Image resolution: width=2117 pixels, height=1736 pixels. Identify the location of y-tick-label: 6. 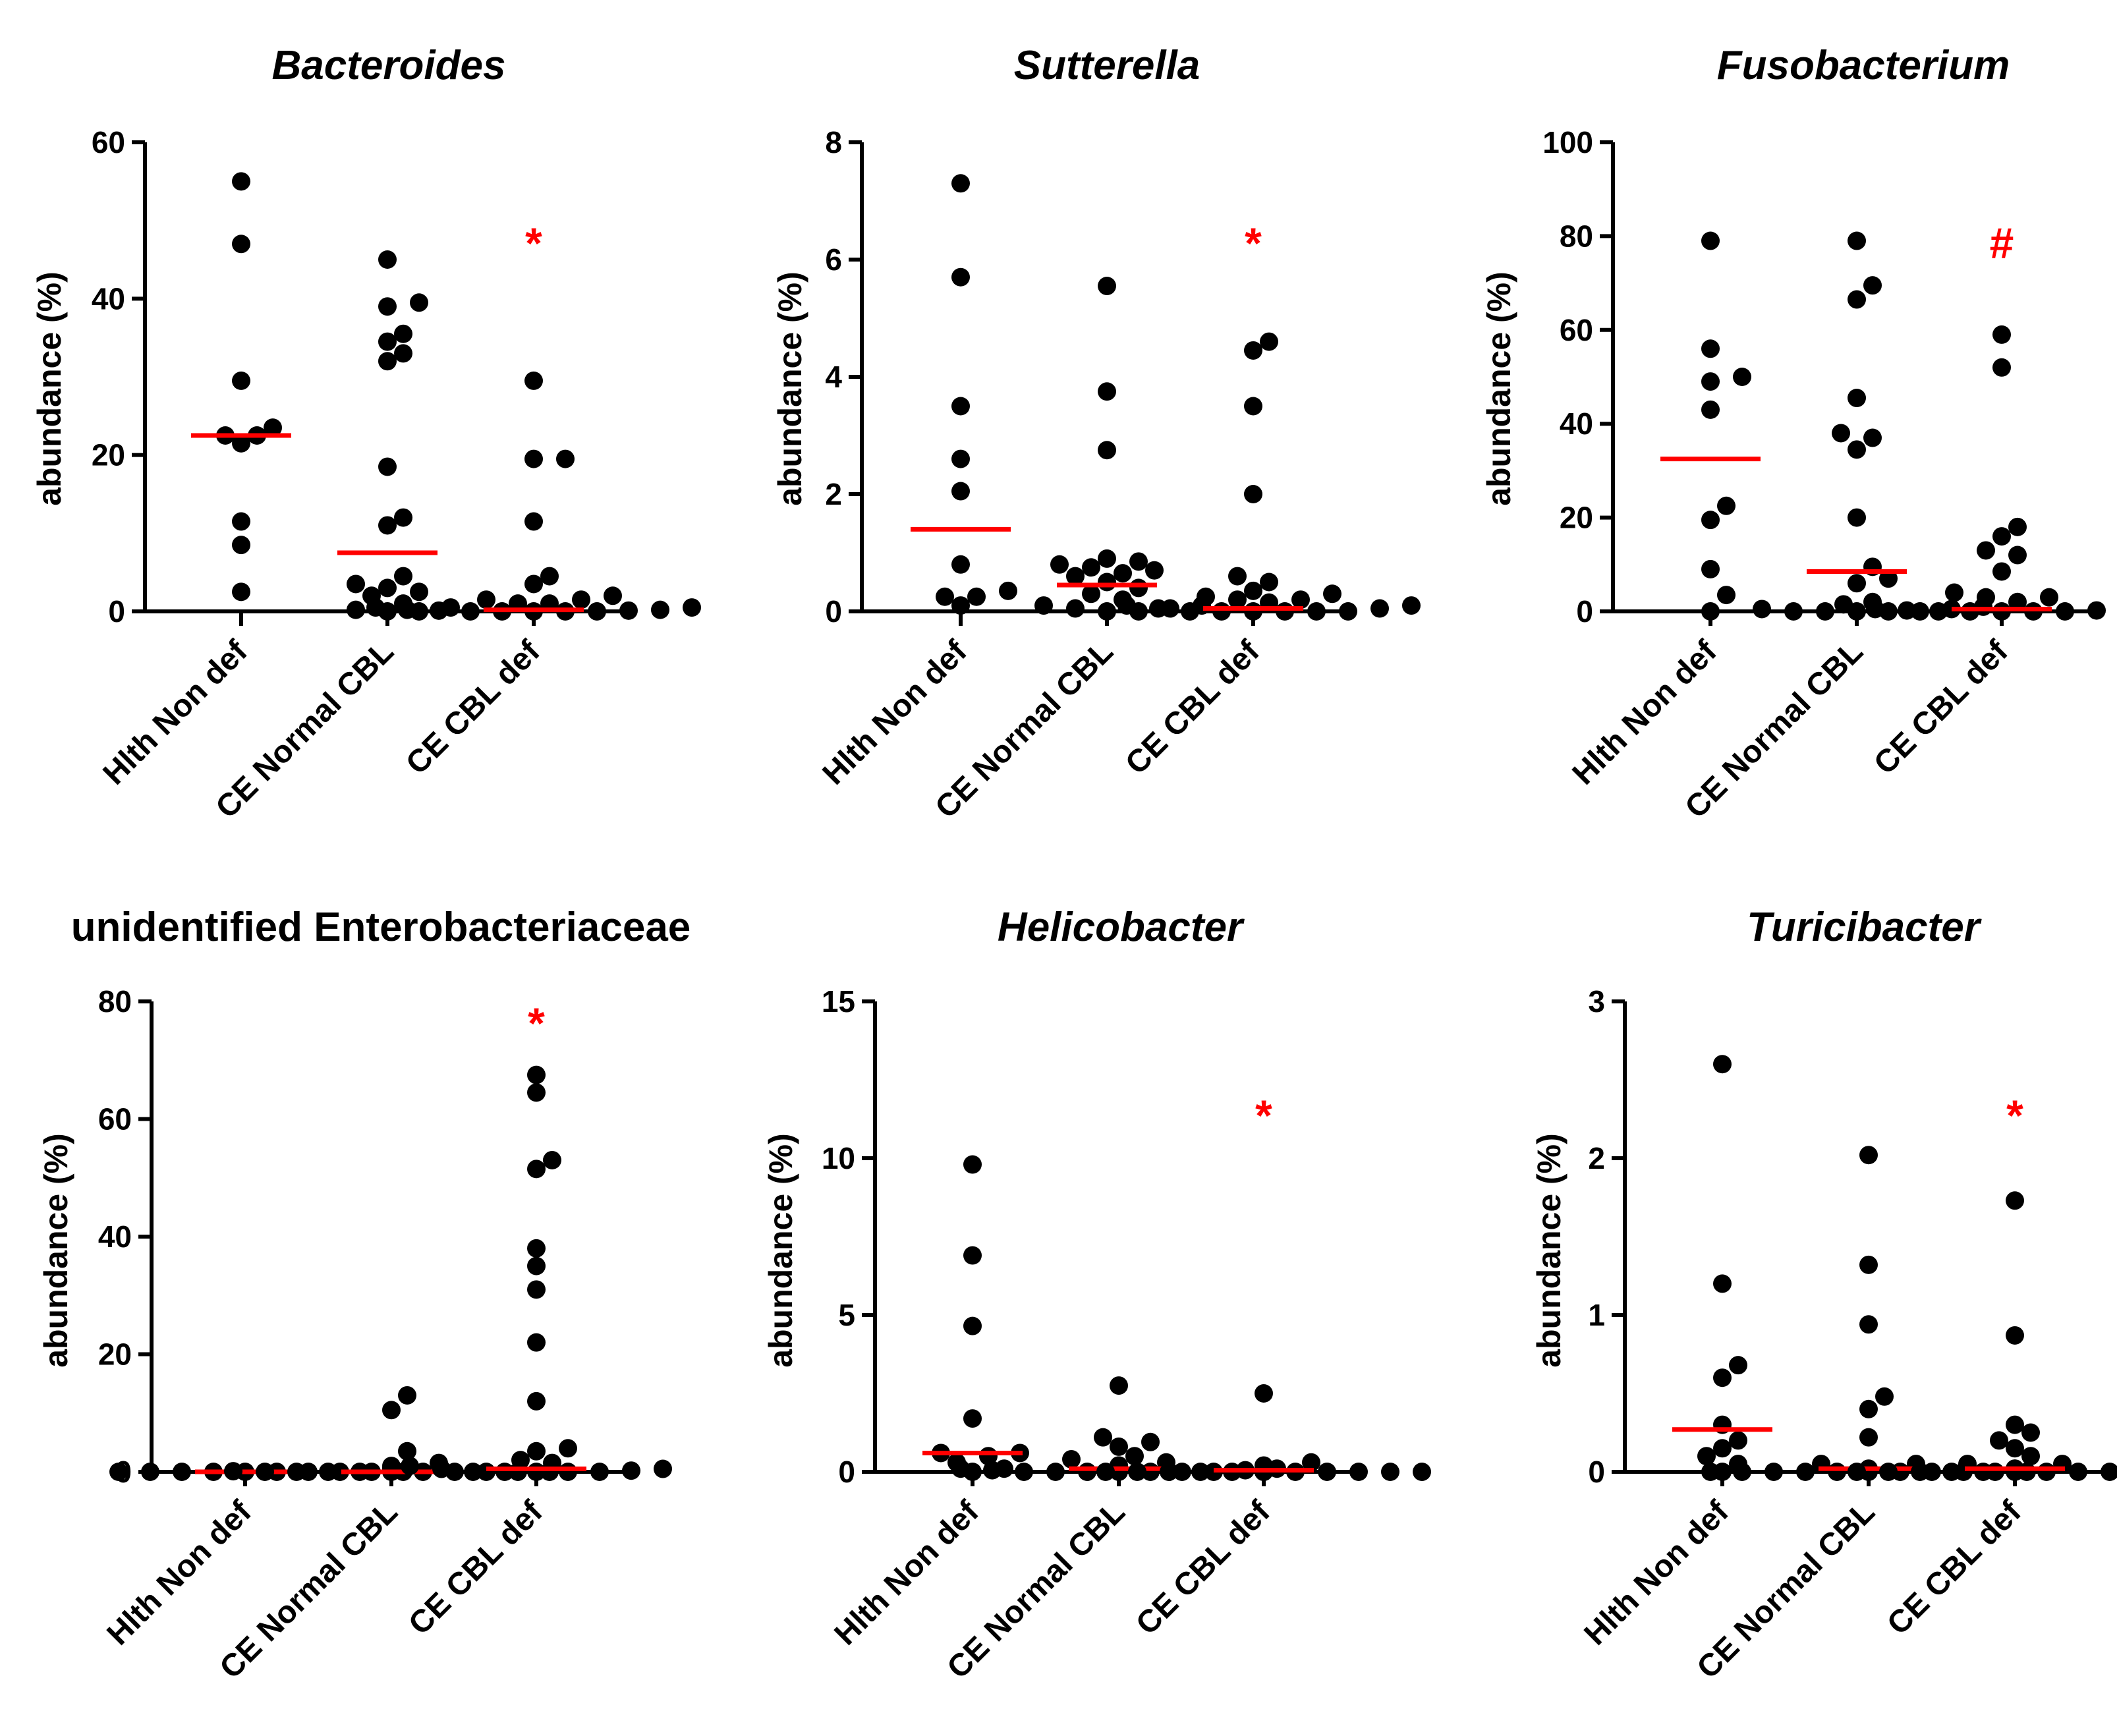
(833, 259).